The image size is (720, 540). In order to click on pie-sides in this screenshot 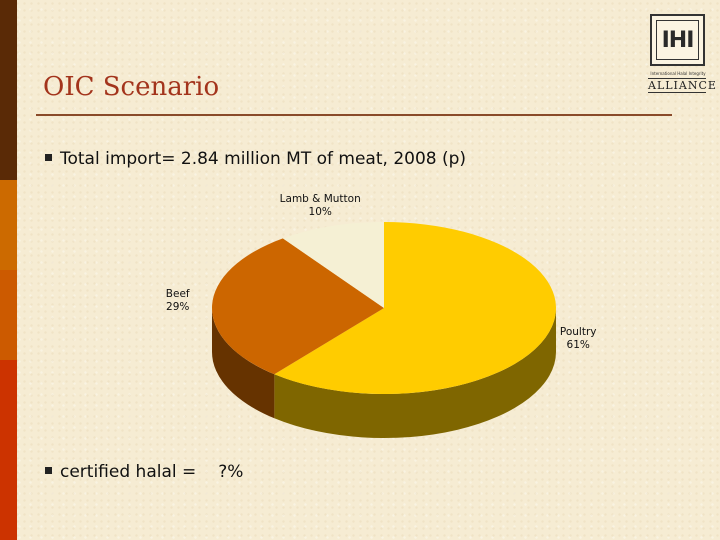, I will do `click(384, 373)`.